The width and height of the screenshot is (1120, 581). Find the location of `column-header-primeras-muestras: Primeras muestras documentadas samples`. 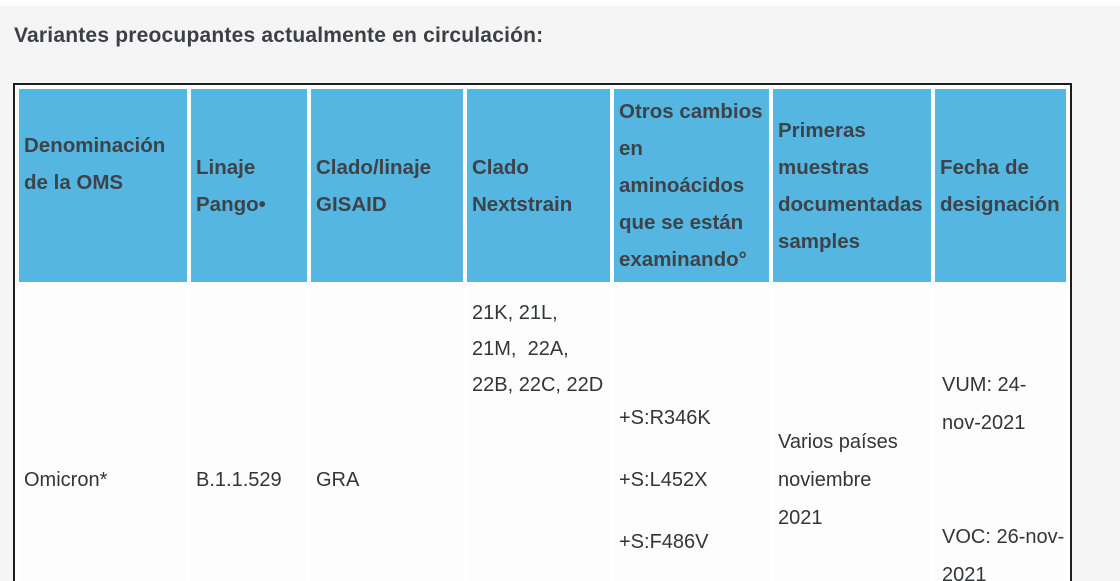

column-header-primeras-muestras: Primeras muestras documentadas samples is located at coordinates (852, 185).